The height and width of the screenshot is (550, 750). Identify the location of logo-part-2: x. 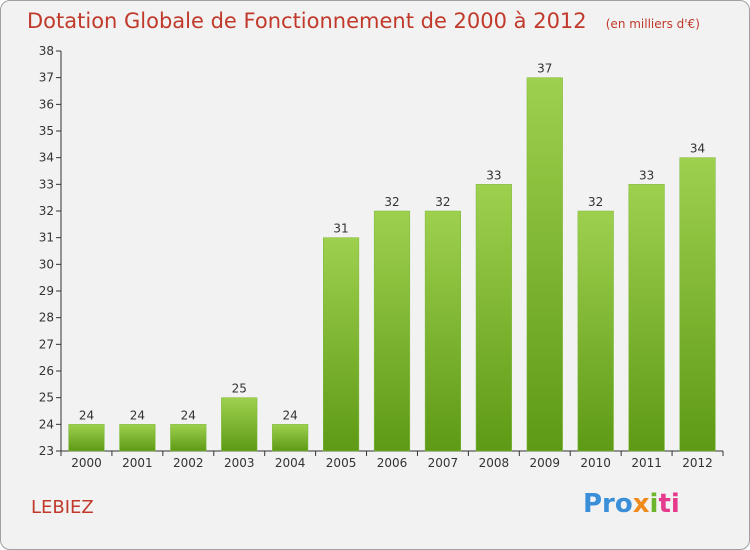
(641, 504).